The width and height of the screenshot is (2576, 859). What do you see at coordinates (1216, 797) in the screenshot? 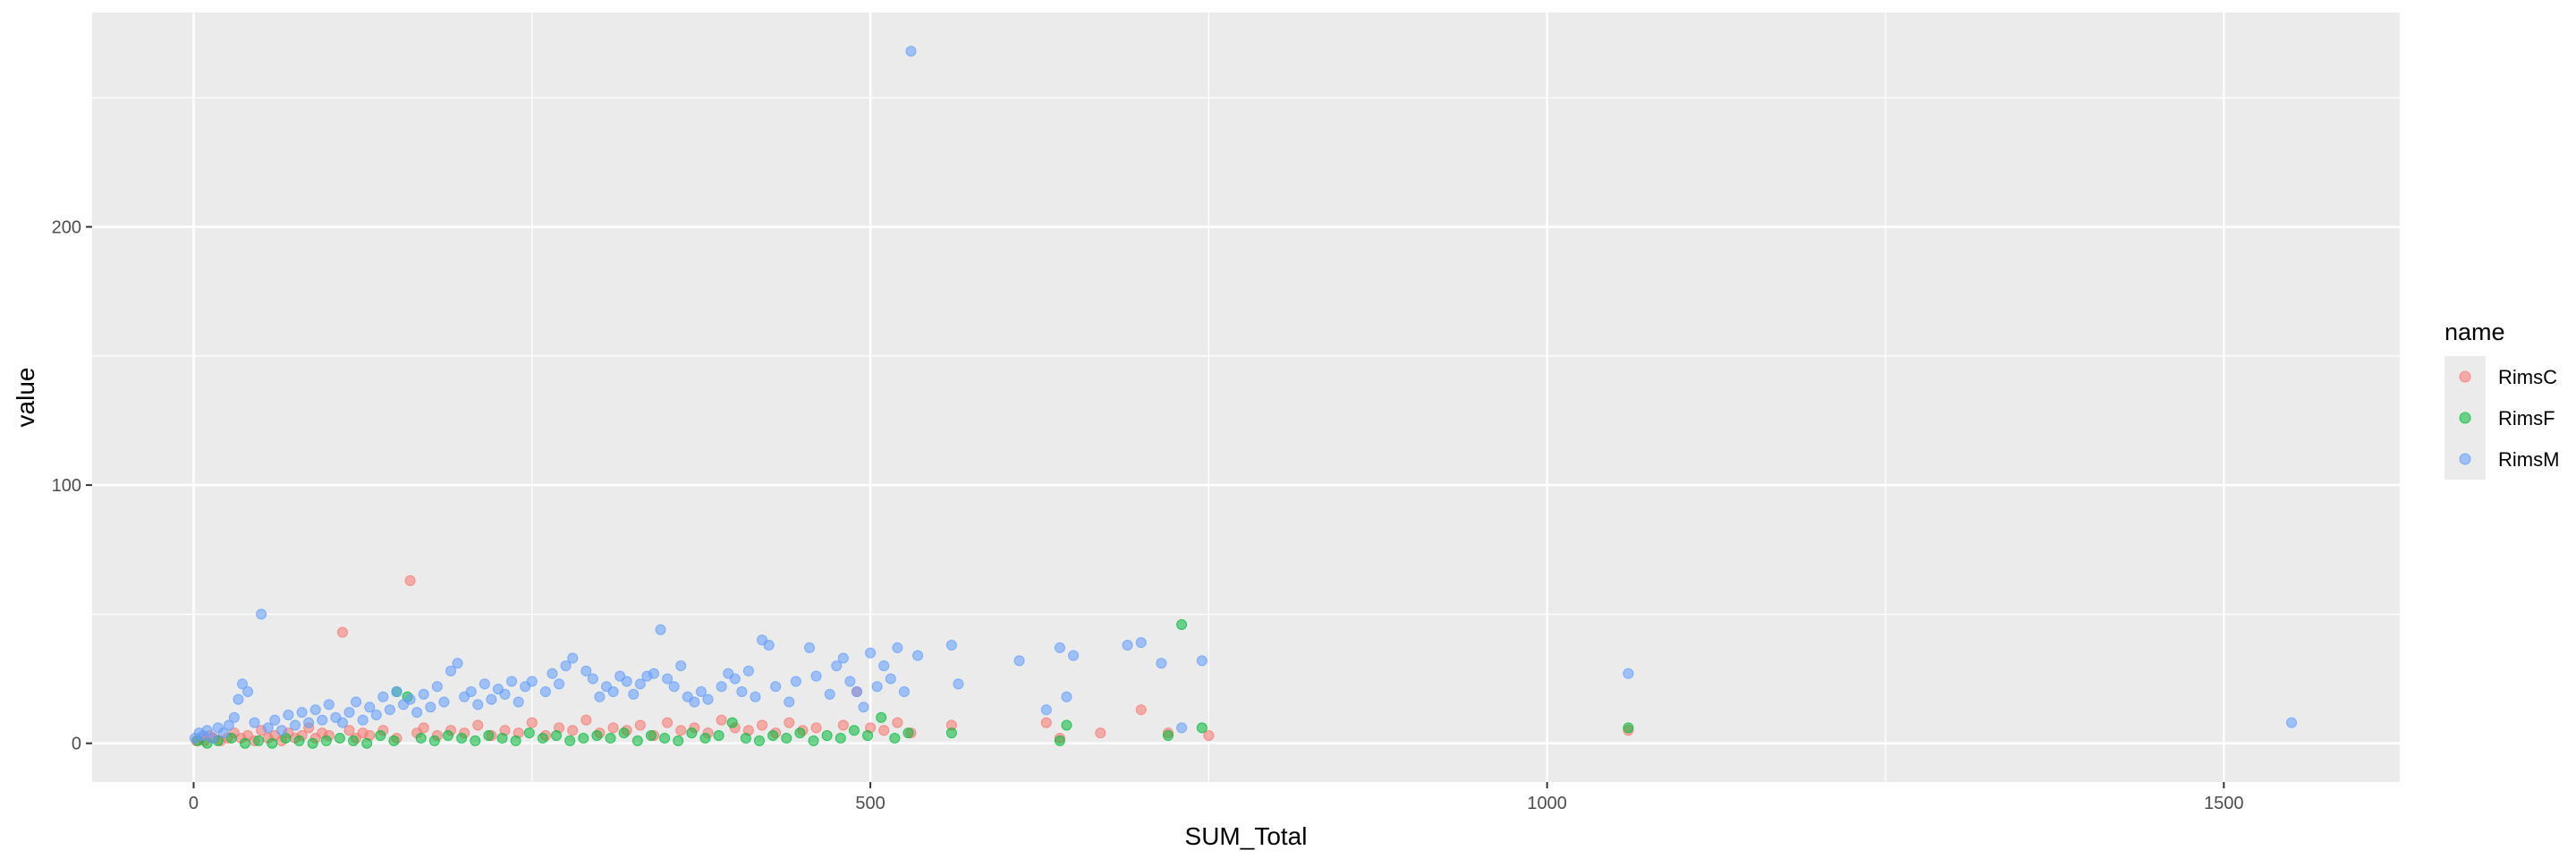
I see `x-axis-ticks: 0 500 1000 1500` at bounding box center [1216, 797].